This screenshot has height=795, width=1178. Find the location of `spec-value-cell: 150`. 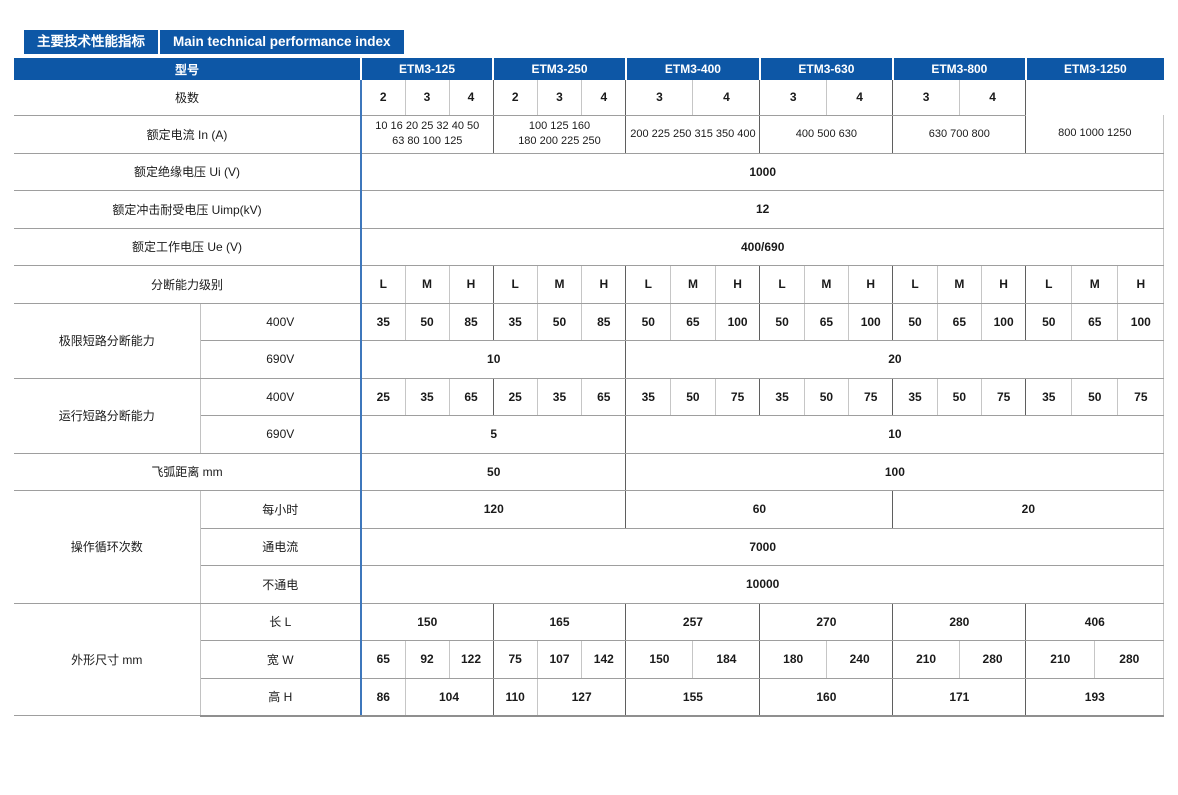

spec-value-cell: 150 is located at coordinates (427, 622).